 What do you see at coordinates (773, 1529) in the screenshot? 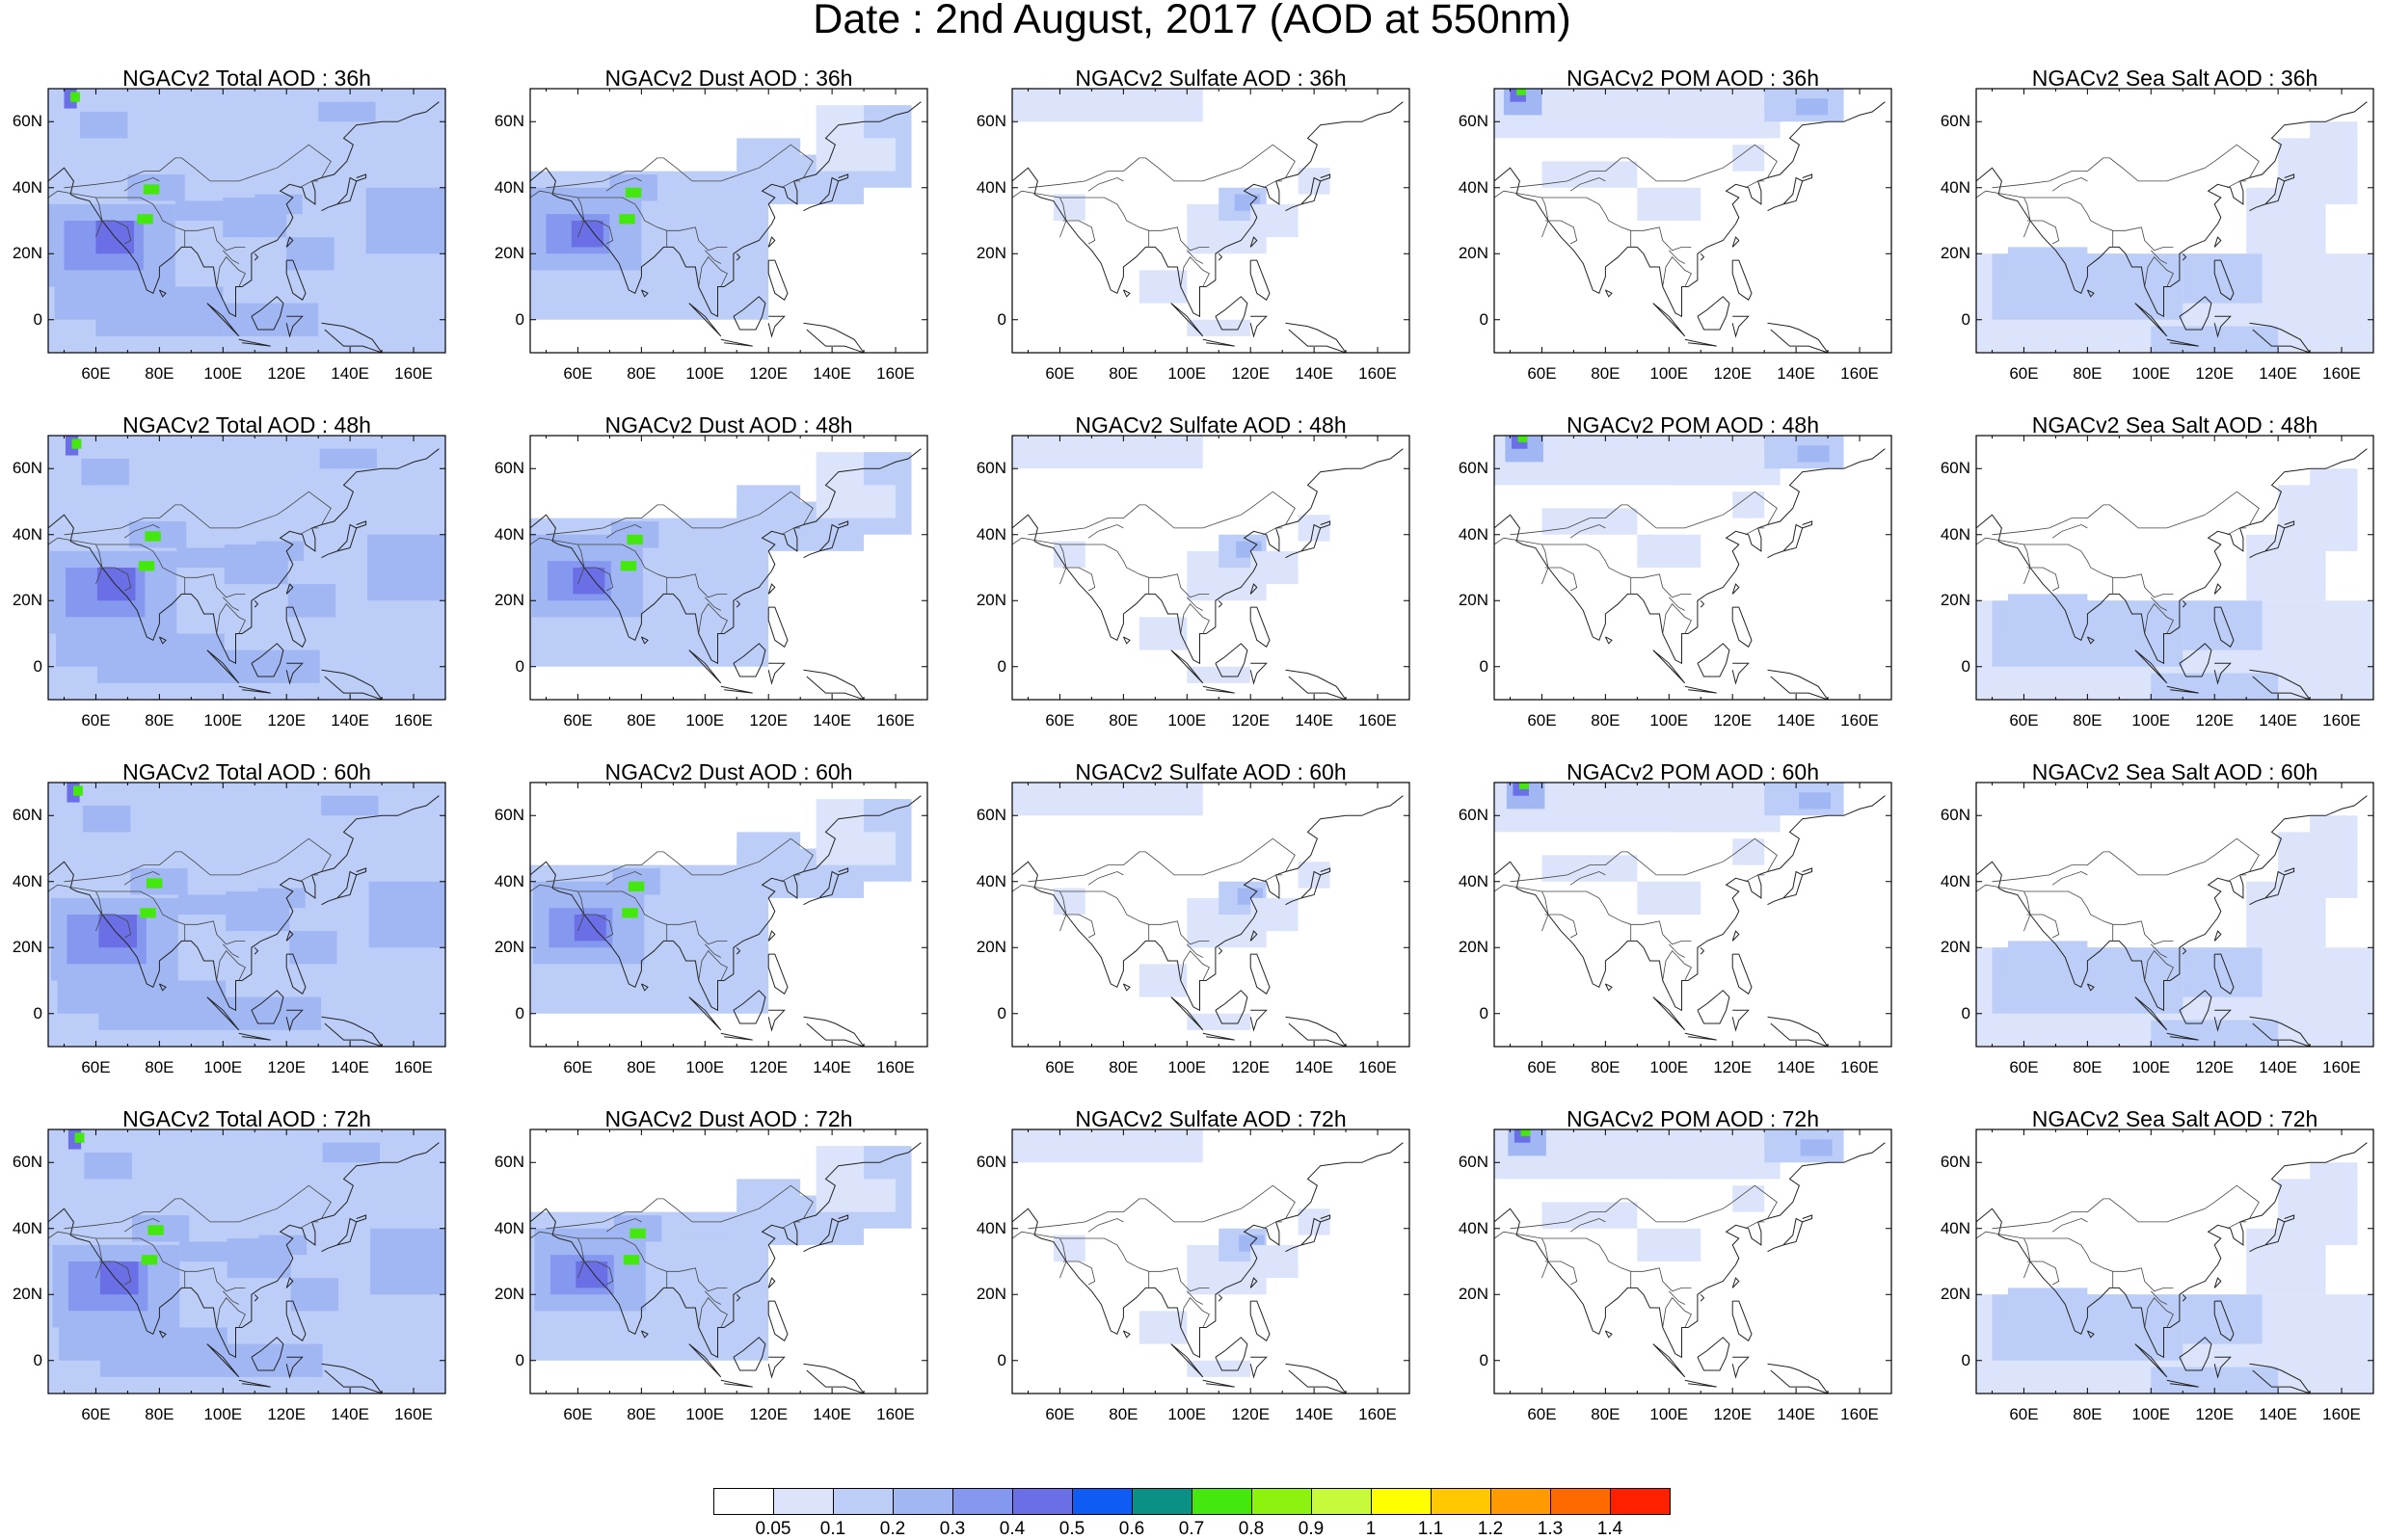
I see `colorbar-label: 0.05` at bounding box center [773, 1529].